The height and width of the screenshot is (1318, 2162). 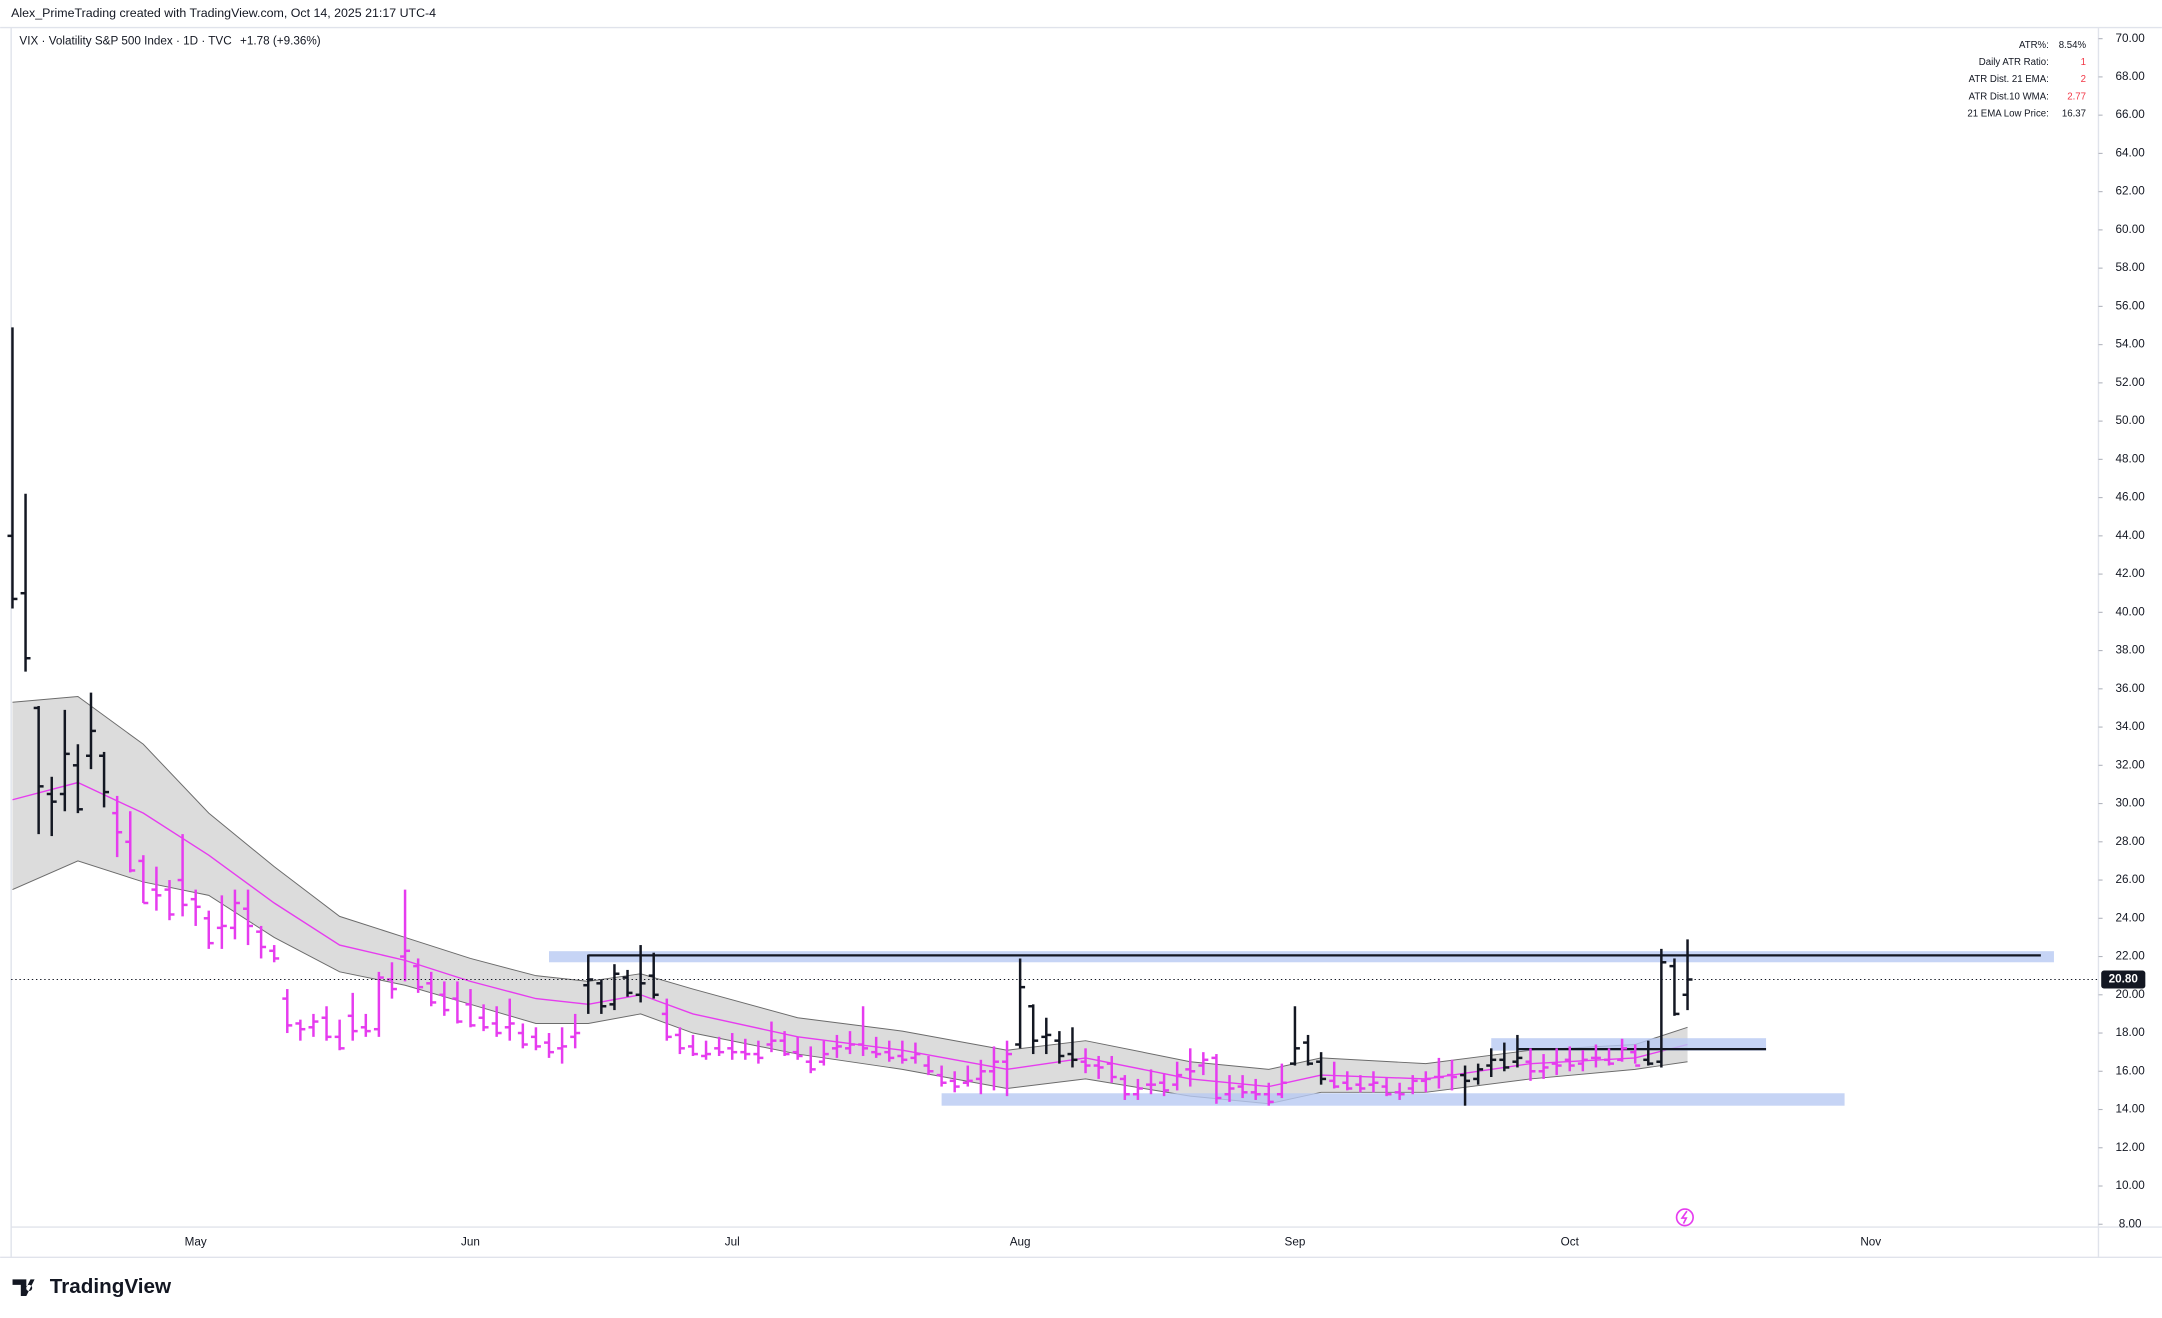 I want to click on brand-name: TradingView, so click(x=111, y=1286).